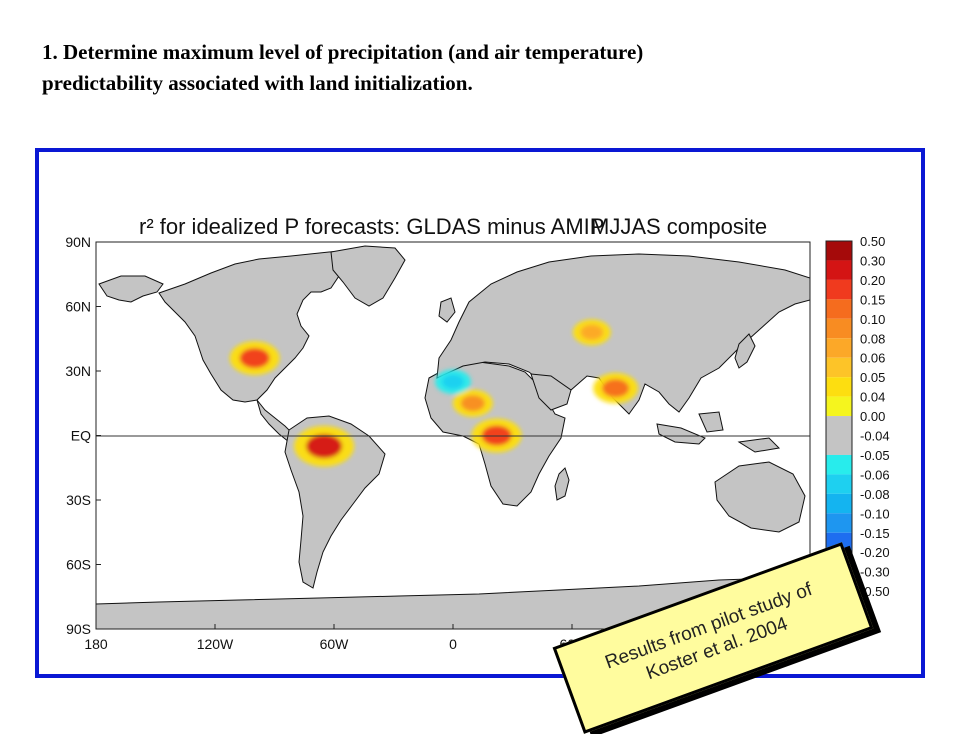  Describe the element at coordinates (872, 358) in the screenshot. I see `colorbar-label-6: 0.06` at that location.